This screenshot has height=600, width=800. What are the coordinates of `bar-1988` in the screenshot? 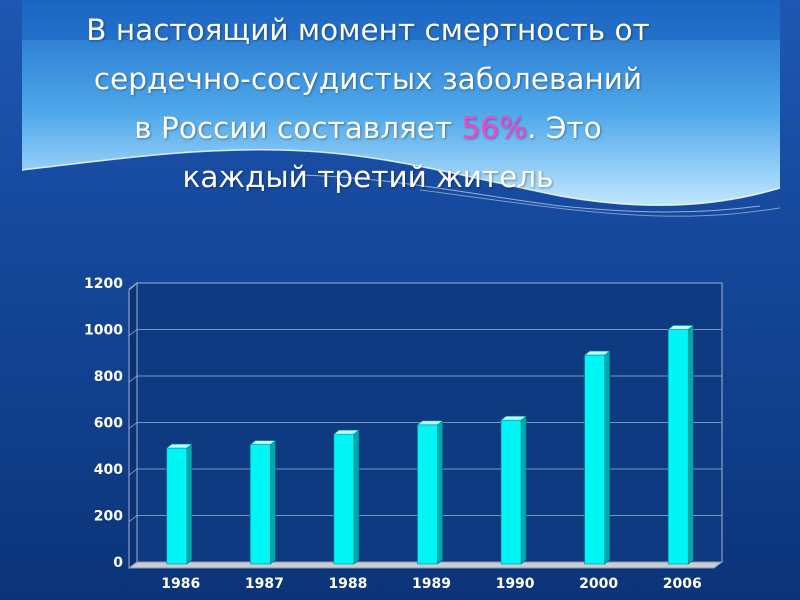 It's located at (346, 497).